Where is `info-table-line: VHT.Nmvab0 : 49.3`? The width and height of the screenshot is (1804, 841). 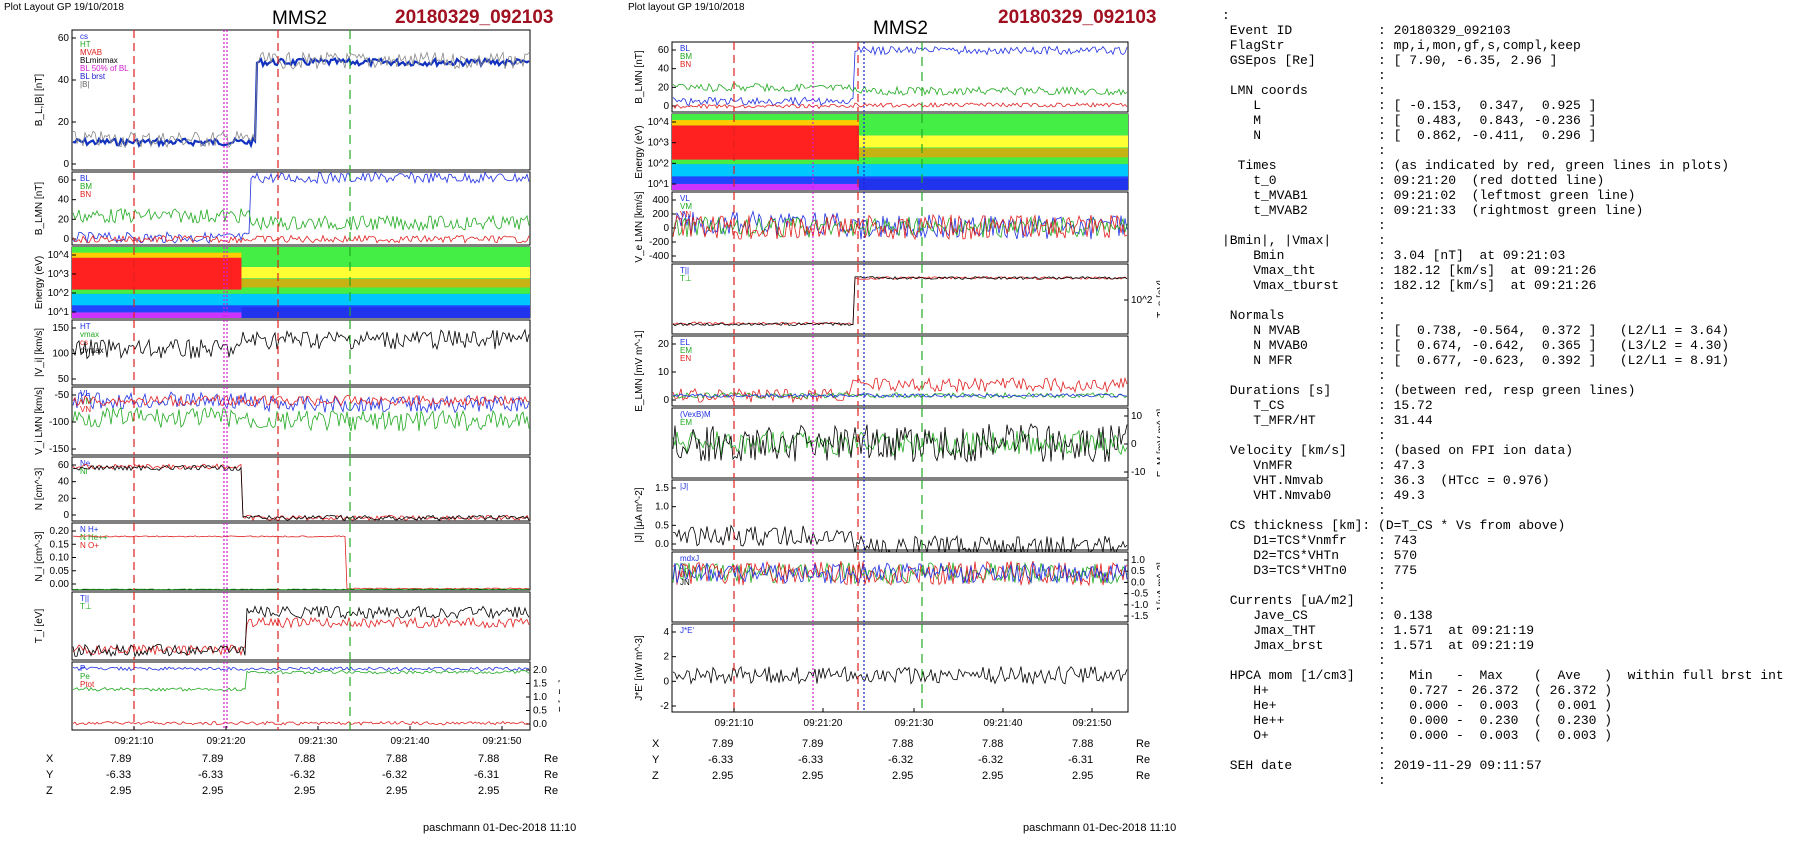 info-table-line: VHT.Nmvab0 : 49.3 is located at coordinates (1323, 495).